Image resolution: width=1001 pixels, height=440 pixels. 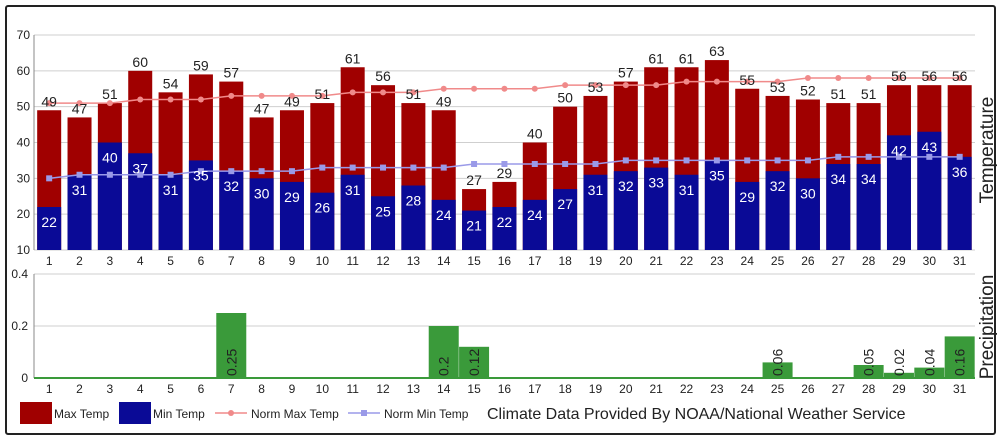 I want to click on precip-value-label: 0.06, so click(x=778, y=362).